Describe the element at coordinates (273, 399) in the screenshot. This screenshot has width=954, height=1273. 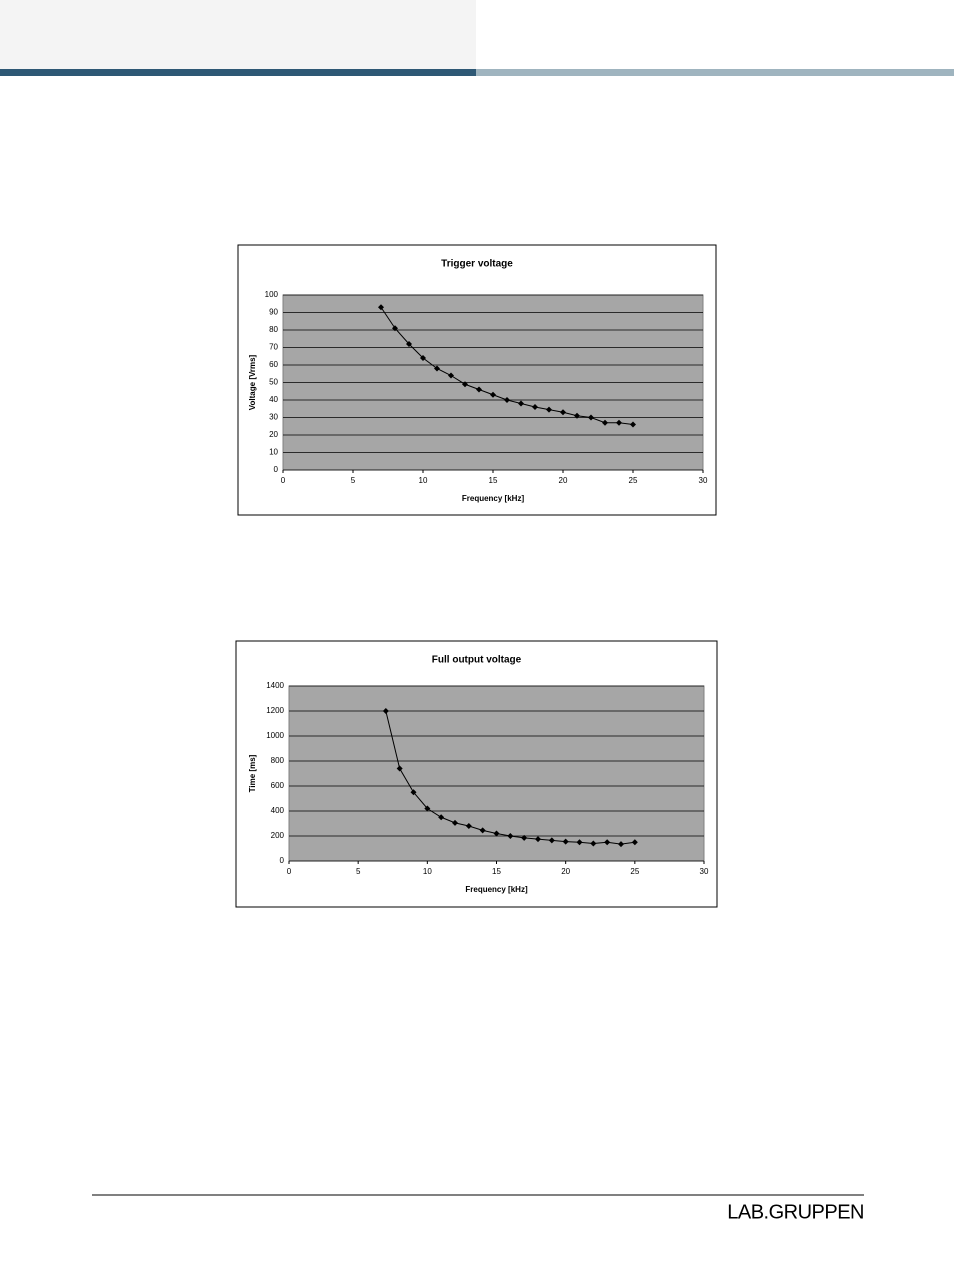
I see `y-tick-label: 40` at that location.